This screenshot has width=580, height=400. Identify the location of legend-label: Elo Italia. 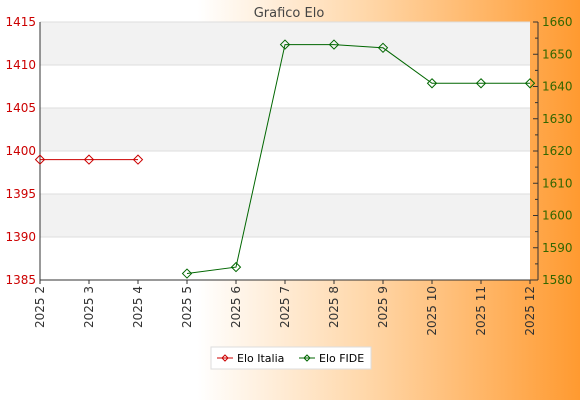
(260, 358).